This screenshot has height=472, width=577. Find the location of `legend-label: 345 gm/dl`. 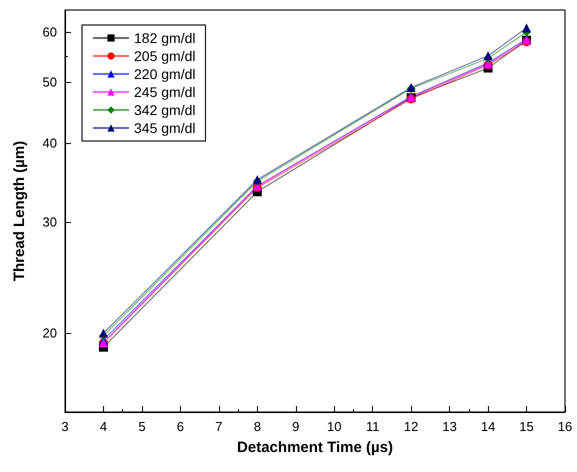

legend-label: 345 gm/dl is located at coordinates (165, 128).